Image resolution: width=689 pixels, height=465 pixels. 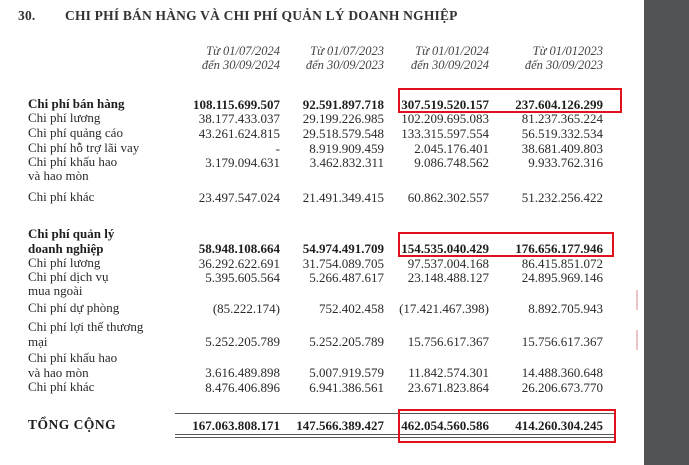 What do you see at coordinates (84, 147) in the screenshot?
I see `row-label: Chi phí hỗ trợ lãi vay` at bounding box center [84, 147].